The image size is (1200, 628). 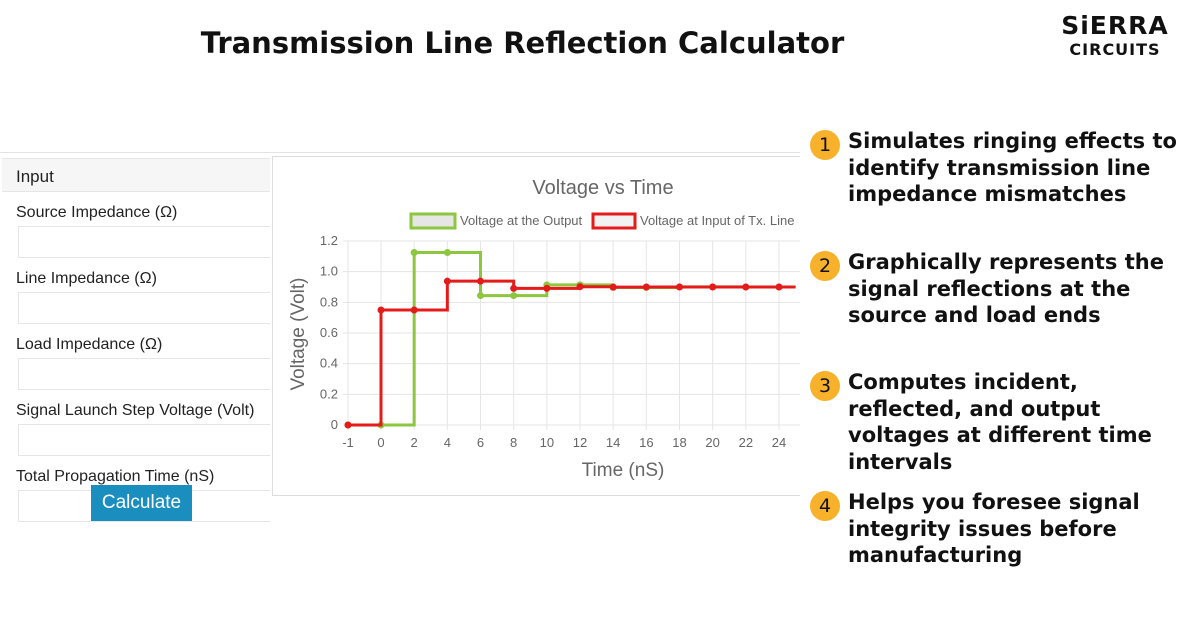 I want to click on y-tick-label: 0.2, so click(x=329, y=393).